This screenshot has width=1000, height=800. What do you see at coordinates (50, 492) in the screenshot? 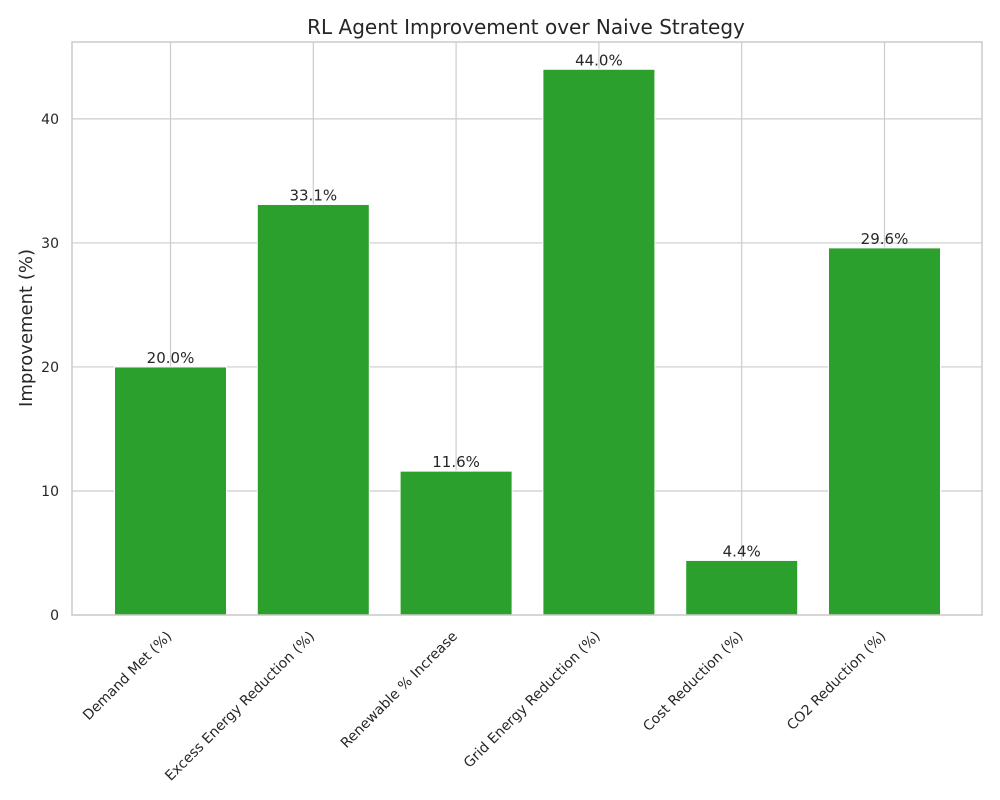
I see `y-tick-label: 10` at bounding box center [50, 492].